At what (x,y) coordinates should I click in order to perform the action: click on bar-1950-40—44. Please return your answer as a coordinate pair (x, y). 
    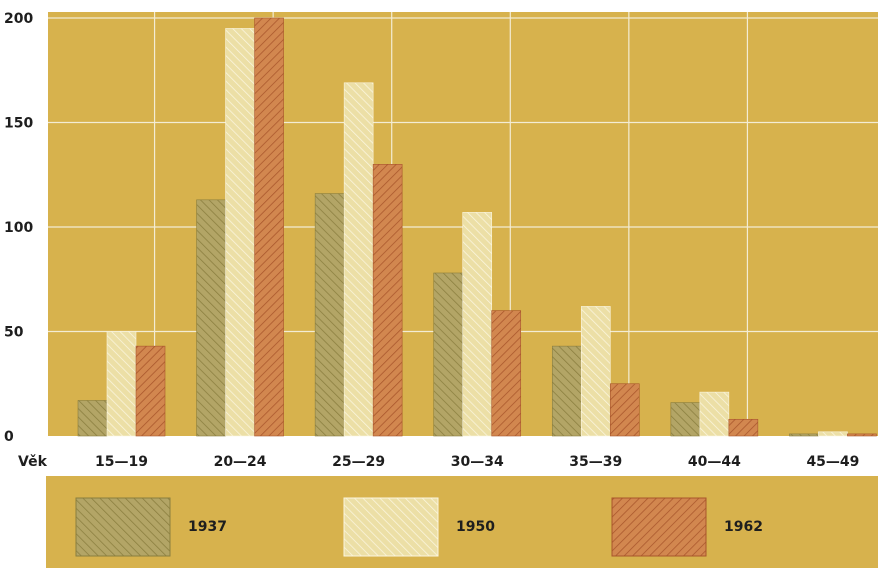
    Looking at the image, I should click on (714, 414).